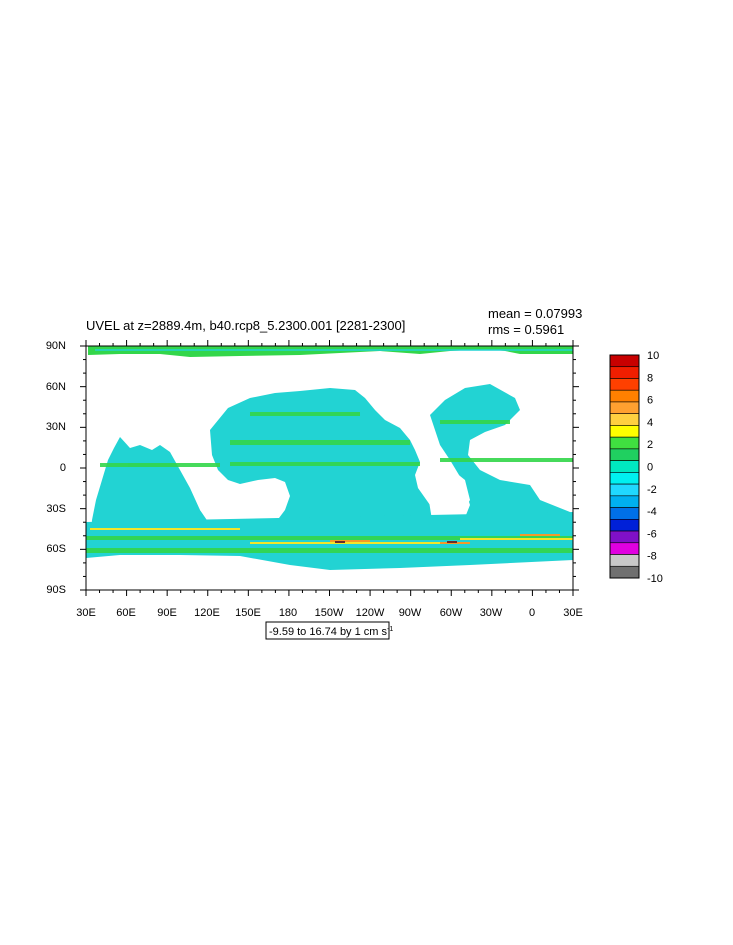  What do you see at coordinates (56, 509) in the screenshot?
I see `lat-label-30s: 30S` at bounding box center [56, 509].